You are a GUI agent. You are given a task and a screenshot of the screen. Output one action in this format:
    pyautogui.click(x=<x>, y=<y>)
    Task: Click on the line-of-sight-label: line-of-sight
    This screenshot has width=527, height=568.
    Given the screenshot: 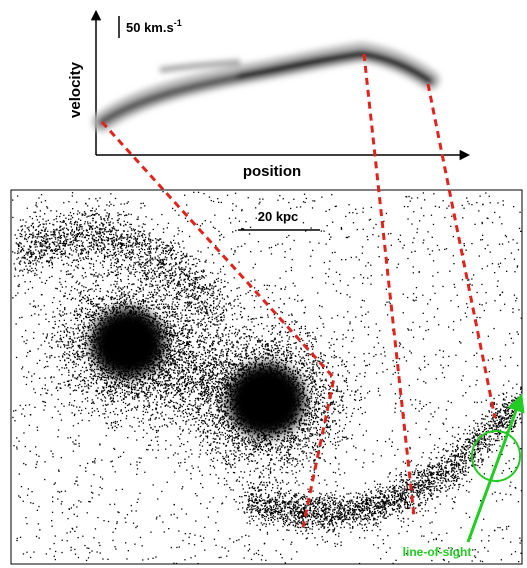 What is the action you would take?
    pyautogui.click(x=437, y=552)
    